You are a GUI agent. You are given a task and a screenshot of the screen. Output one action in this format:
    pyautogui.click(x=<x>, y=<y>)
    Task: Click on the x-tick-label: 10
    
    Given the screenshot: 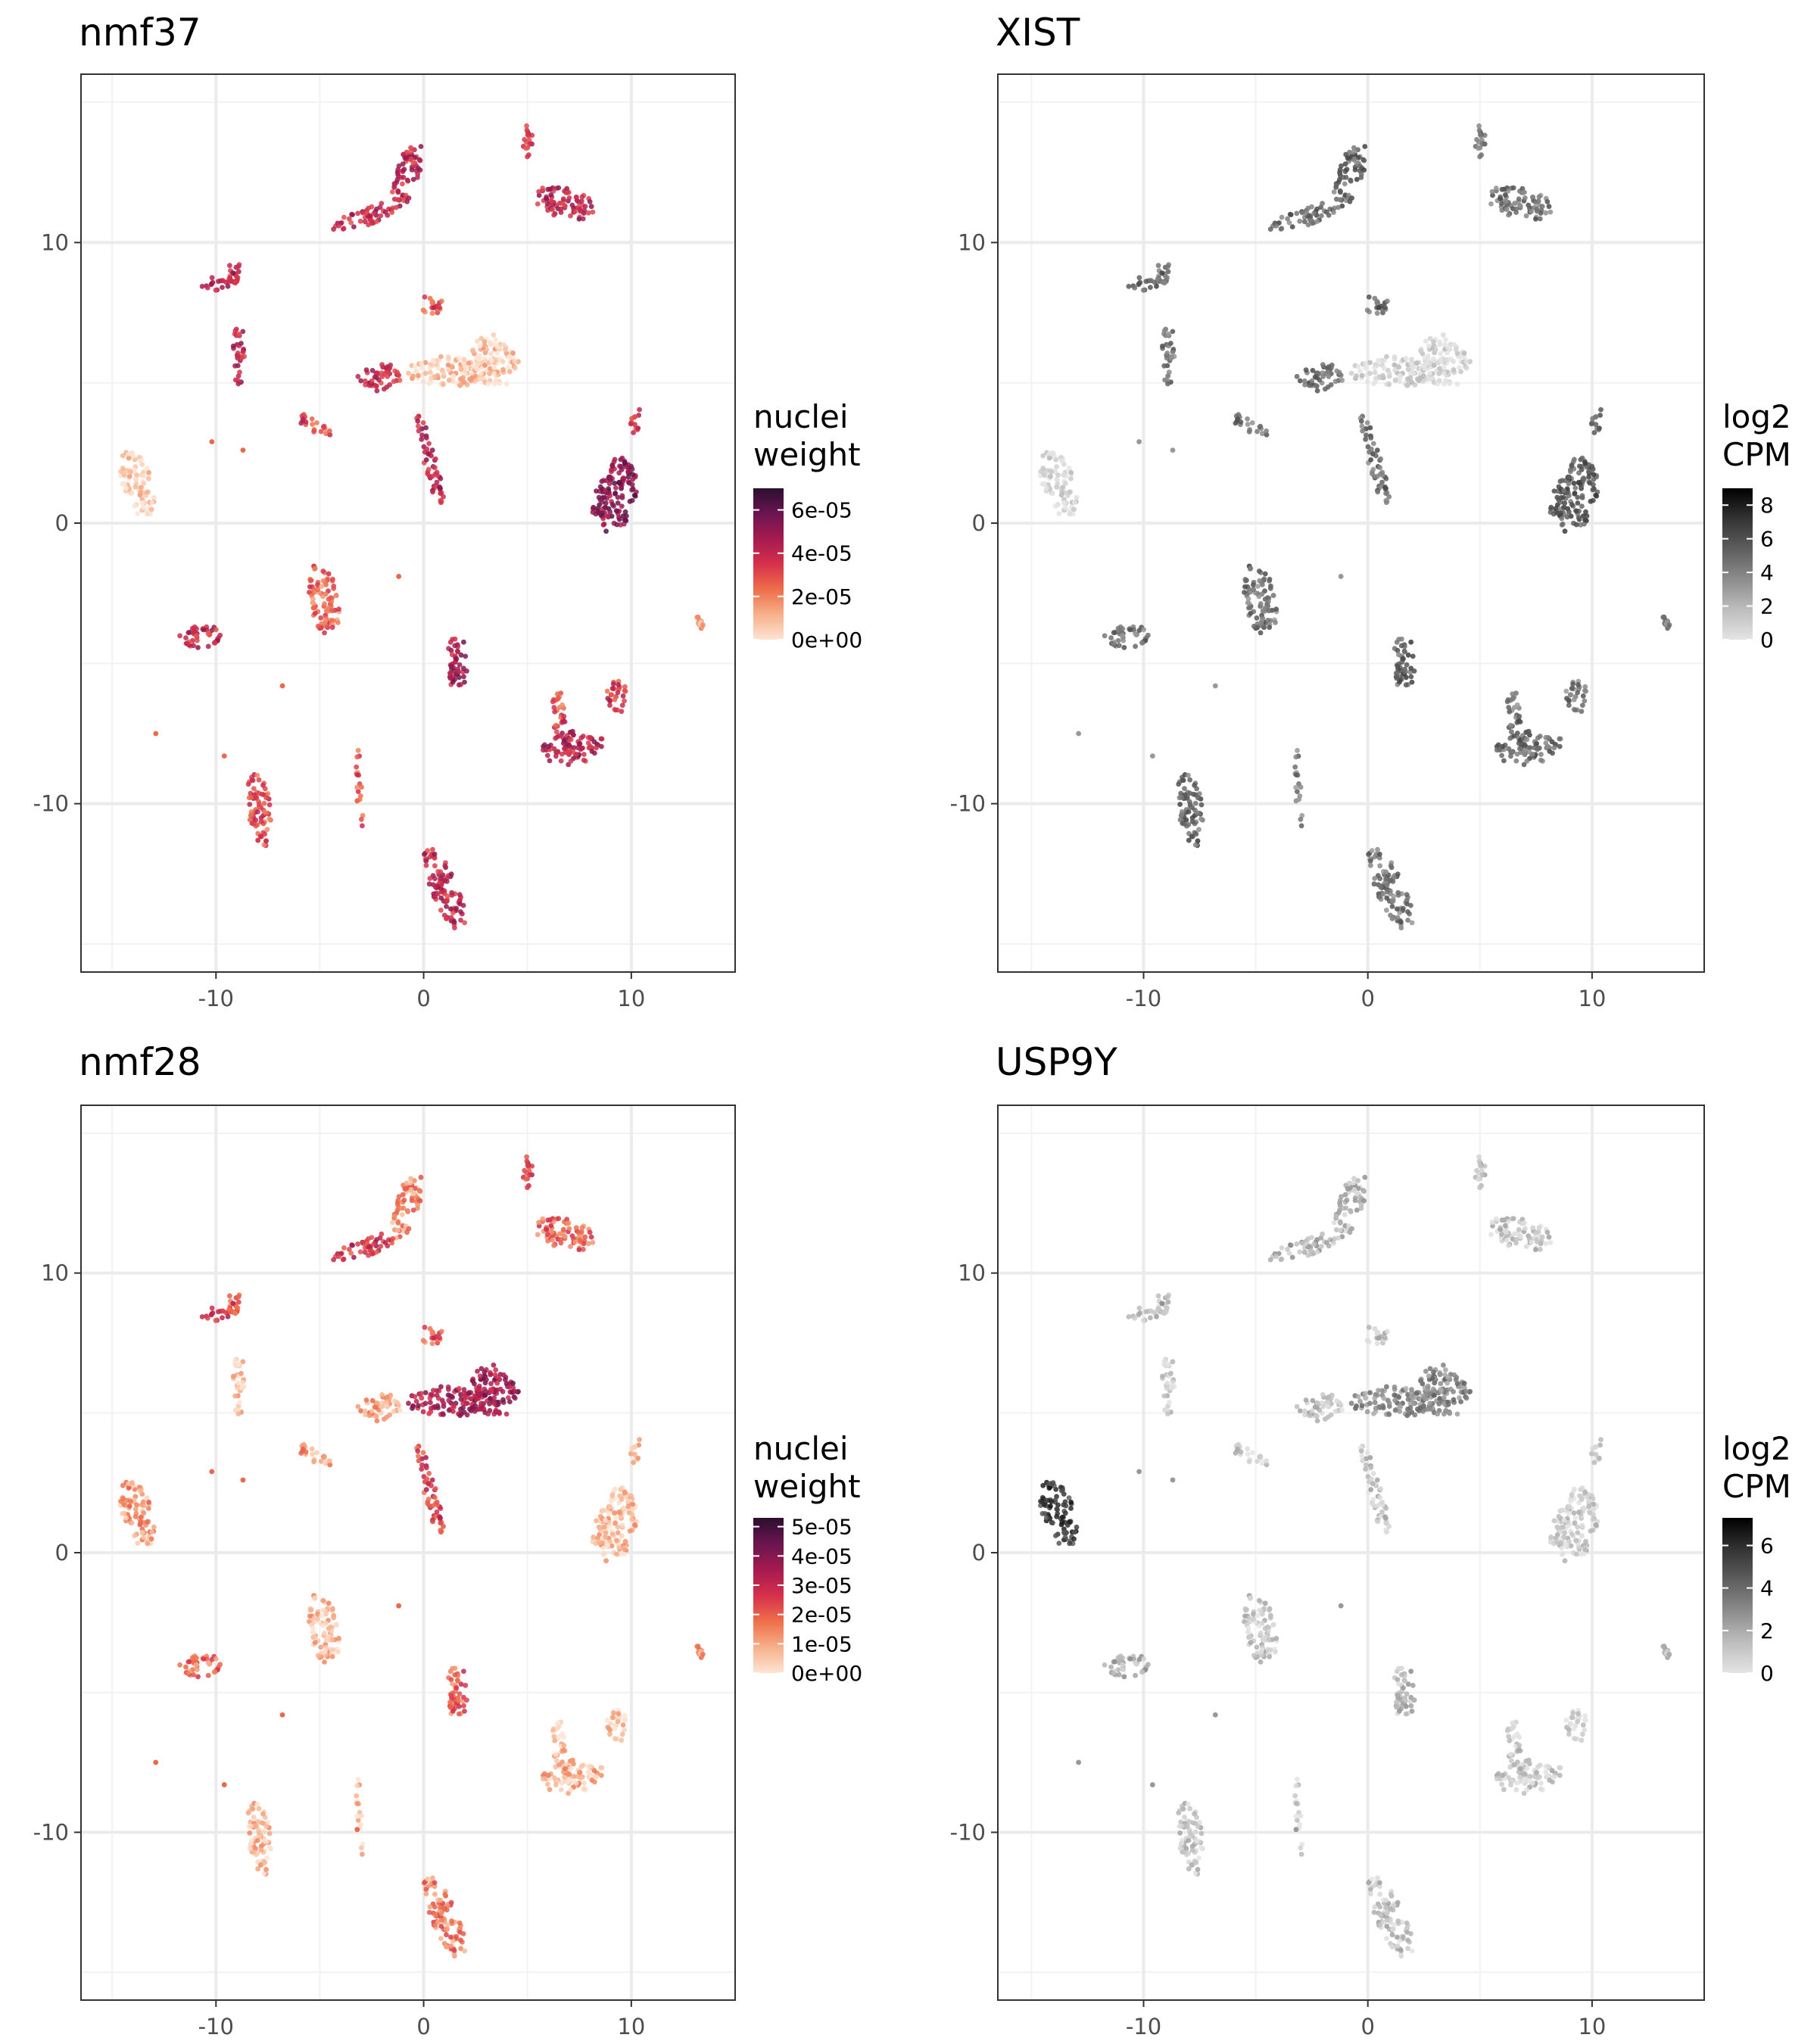 What is the action you would take?
    pyautogui.click(x=631, y=998)
    